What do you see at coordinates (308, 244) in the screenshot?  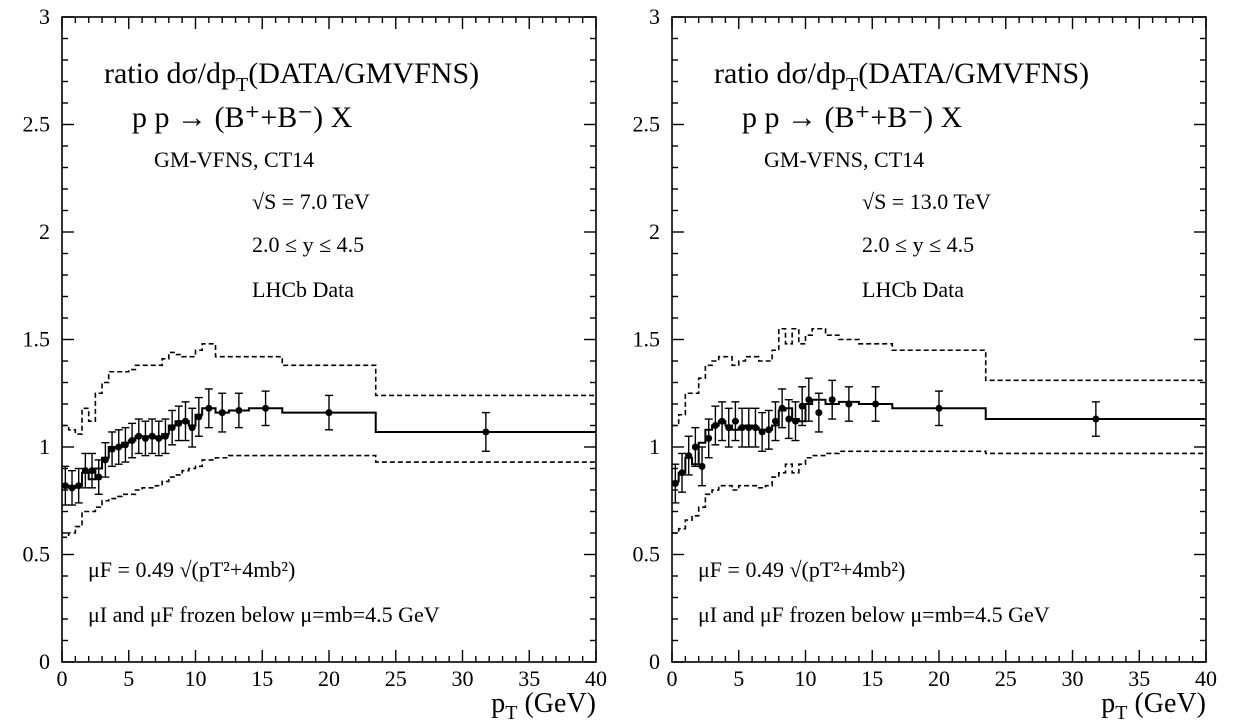 I see `rapidity-label: 2.0 ≤ y ≤ 4.5` at bounding box center [308, 244].